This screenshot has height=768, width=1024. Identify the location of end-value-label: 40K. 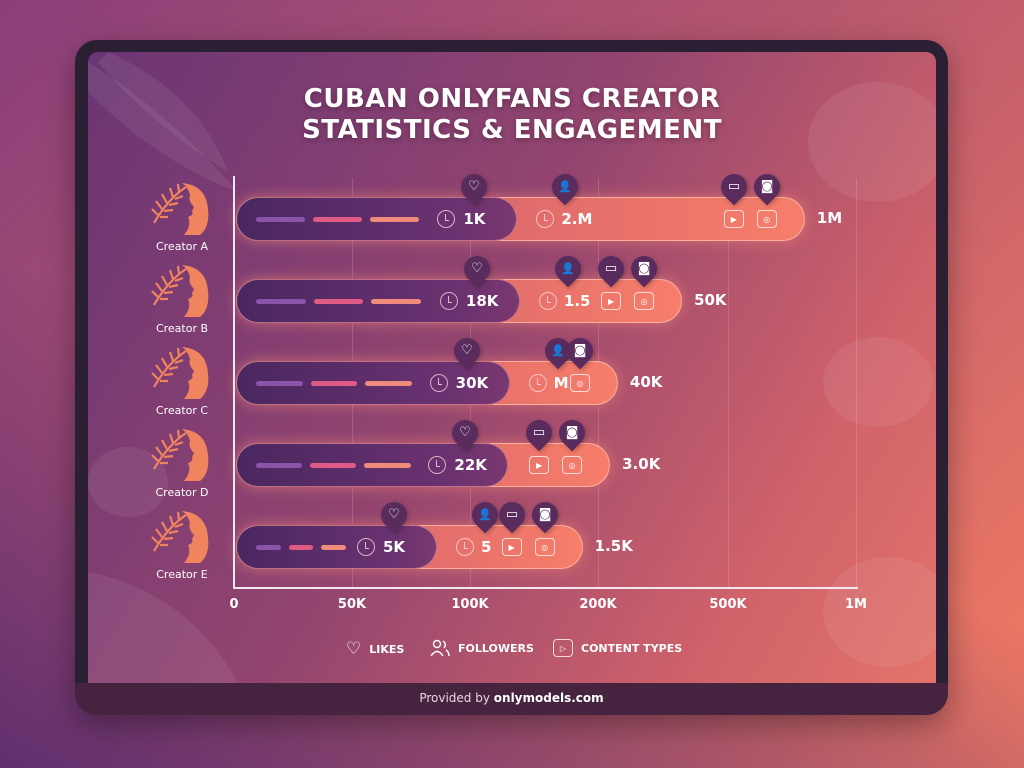
(646, 382).